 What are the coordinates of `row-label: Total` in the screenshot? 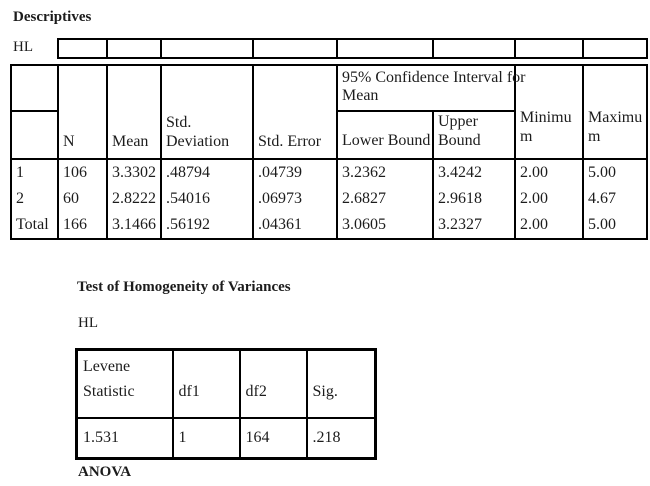 It's located at (34, 226).